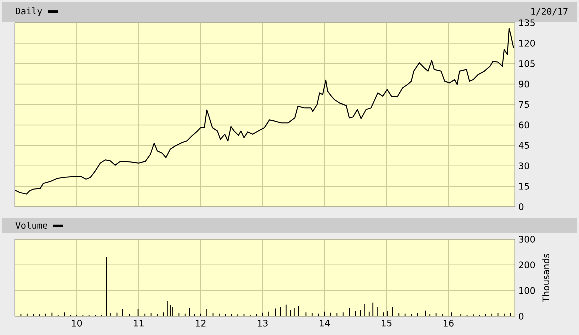 This screenshot has width=579, height=335. Describe the element at coordinates (263, 323) in the screenshot. I see `x-tick-label: 13` at that location.